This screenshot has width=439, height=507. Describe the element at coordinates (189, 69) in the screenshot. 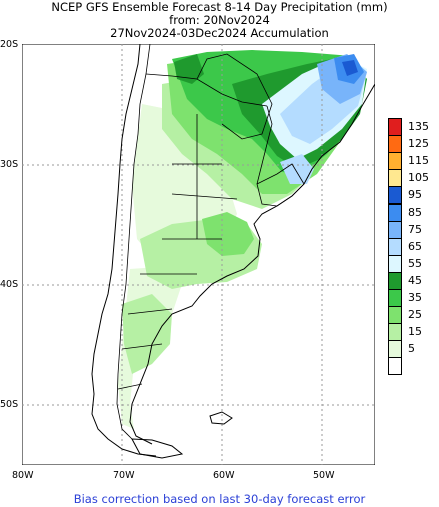

I see `precip-45-55-bolivia` at that location.